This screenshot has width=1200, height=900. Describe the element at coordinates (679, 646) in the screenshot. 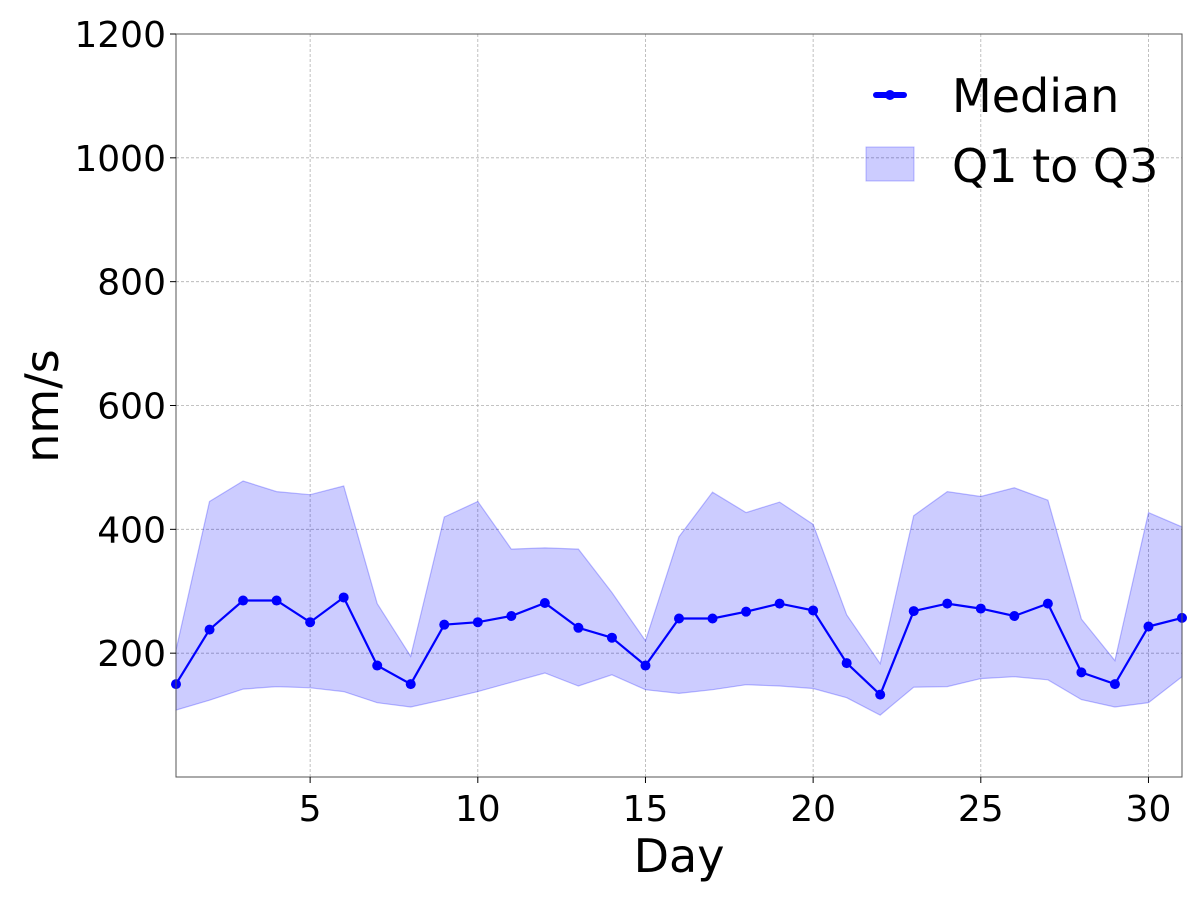

I see `median-line-layer` at that location.